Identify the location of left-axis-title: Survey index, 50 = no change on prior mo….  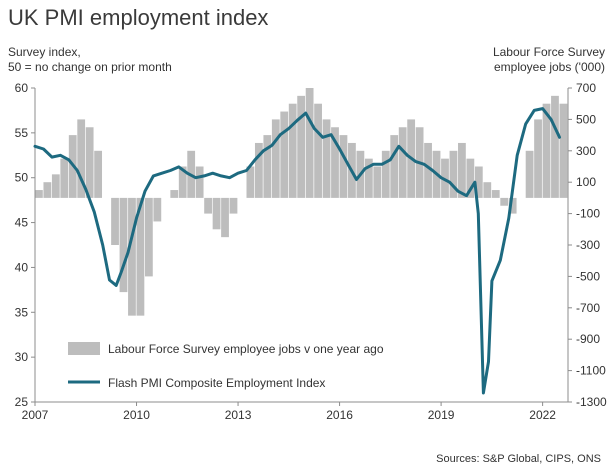
(90, 60).